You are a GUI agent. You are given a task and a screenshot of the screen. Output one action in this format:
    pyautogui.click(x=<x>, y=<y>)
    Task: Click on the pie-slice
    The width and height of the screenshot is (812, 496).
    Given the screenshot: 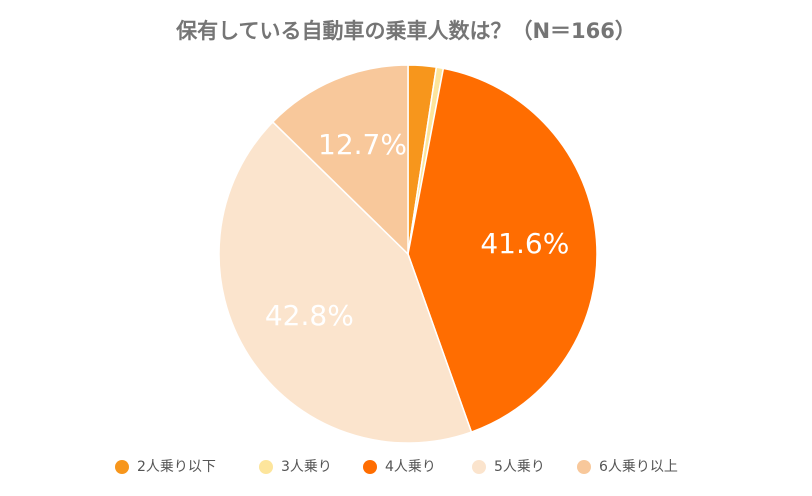 What is the action you would take?
    pyautogui.click(x=340, y=160)
    